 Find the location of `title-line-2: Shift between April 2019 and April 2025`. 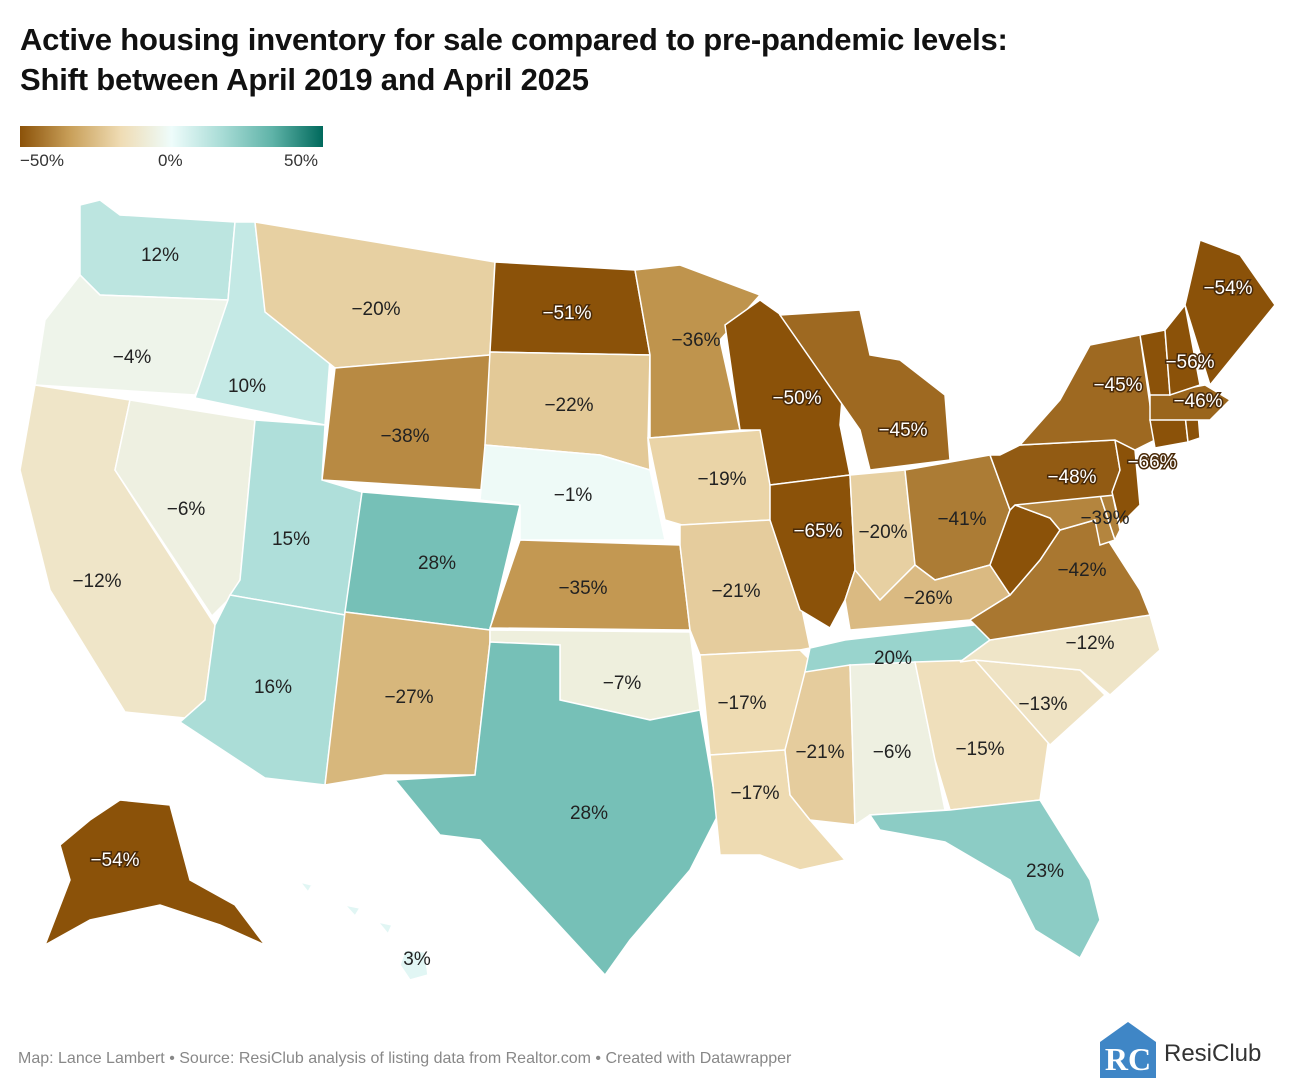

title-line-2: Shift between April 2019 and April 2025 is located at coordinates (304, 79).